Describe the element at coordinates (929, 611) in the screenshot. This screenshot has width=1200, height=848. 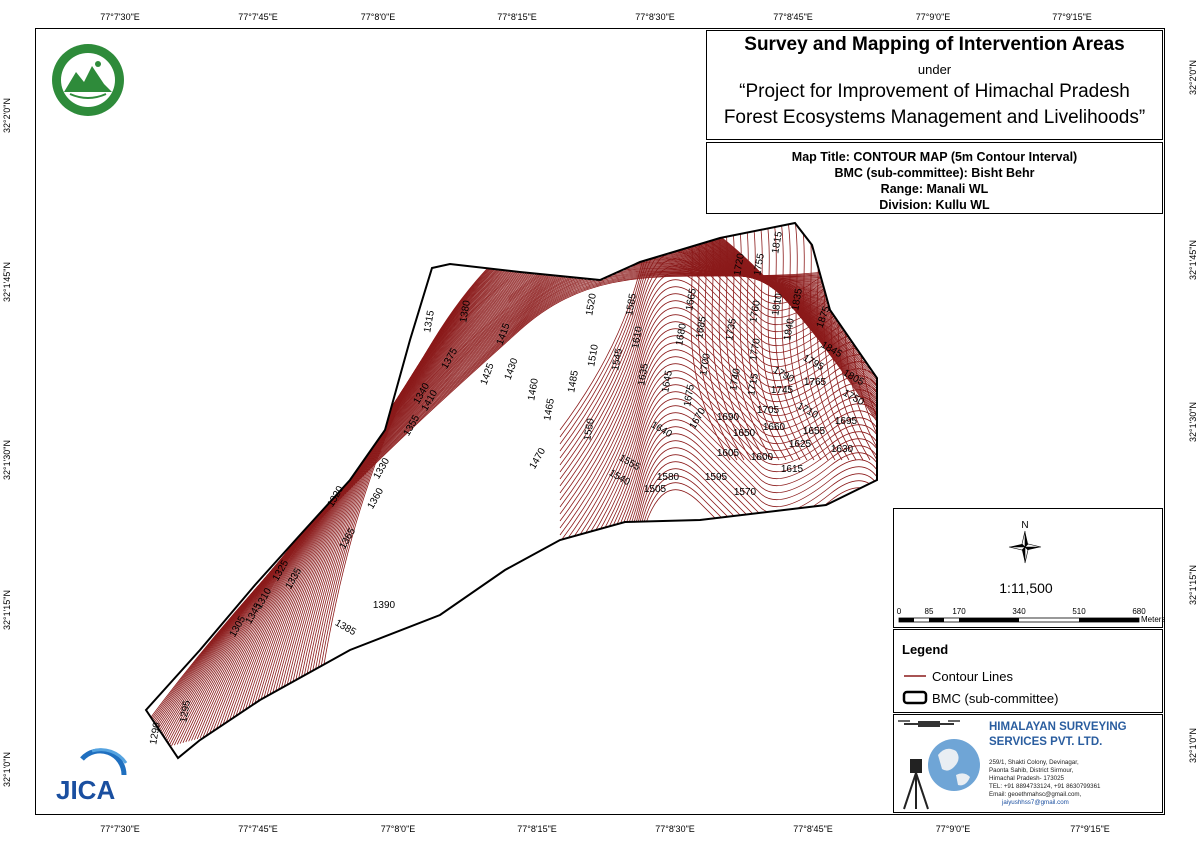
I see `scale-tick: 85` at that location.